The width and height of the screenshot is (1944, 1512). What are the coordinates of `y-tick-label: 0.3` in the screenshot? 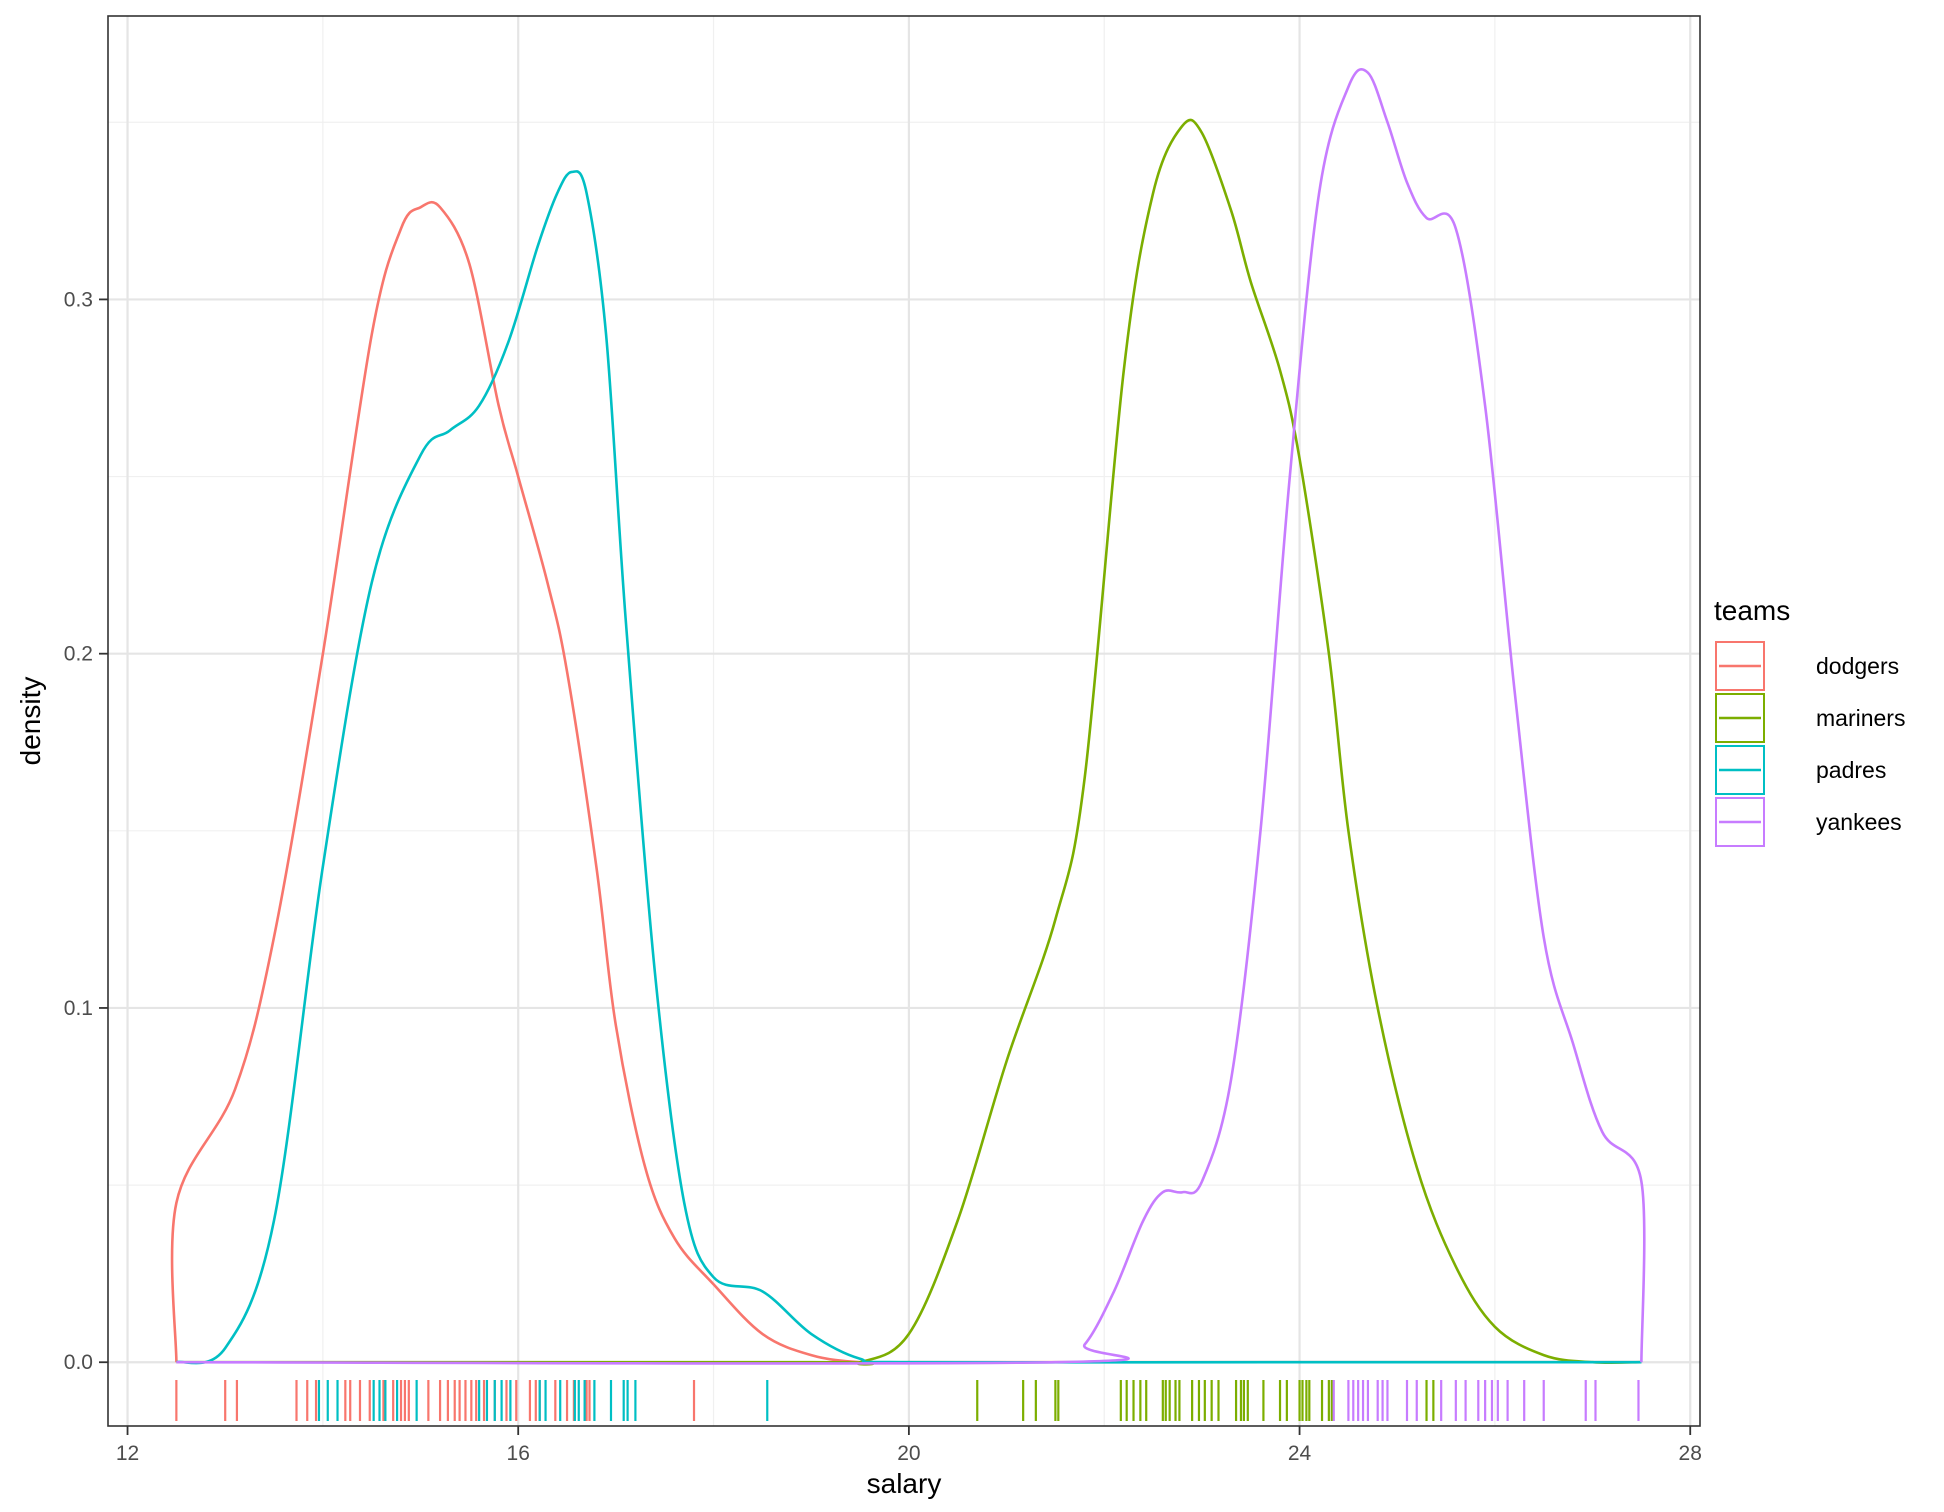 It's located at (78, 299).